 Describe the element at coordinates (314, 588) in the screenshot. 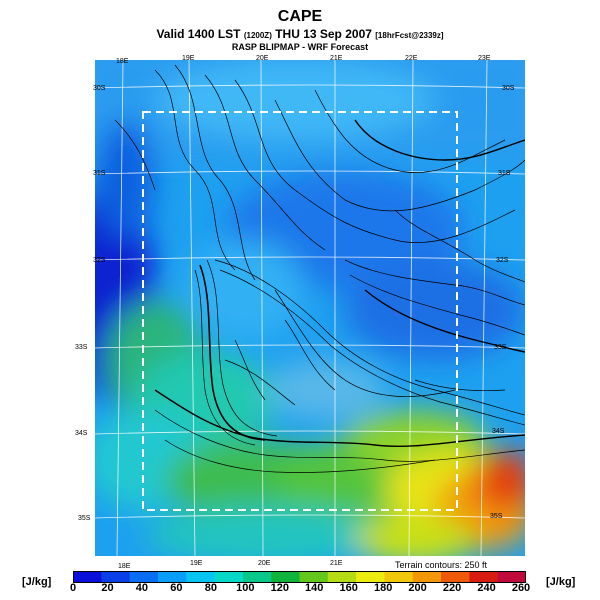

I see `colorbar-tick-label: 140` at that location.